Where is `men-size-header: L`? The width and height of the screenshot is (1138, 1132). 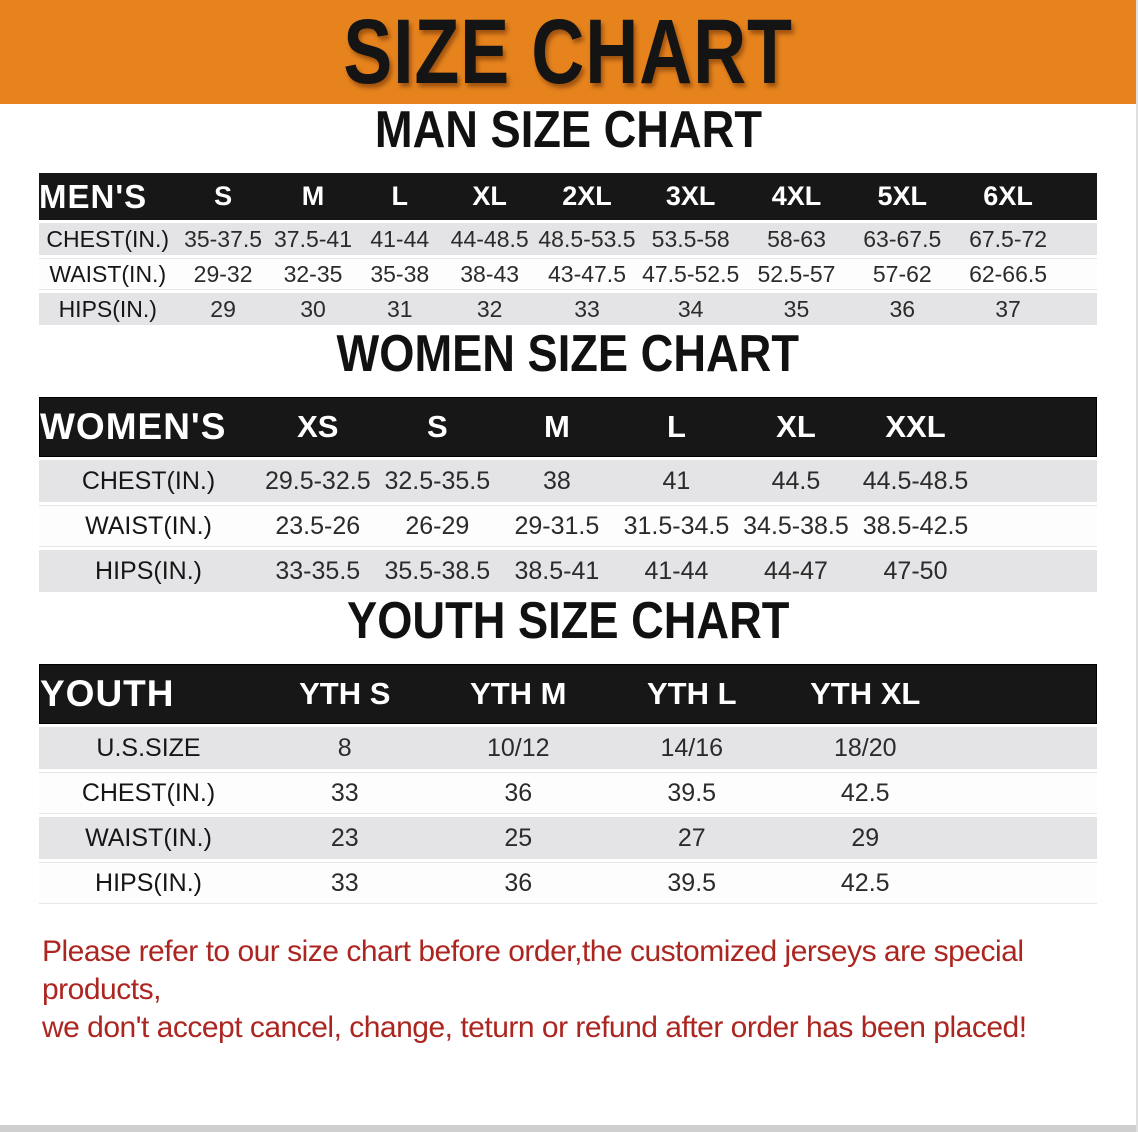
men-size-header: L is located at coordinates (400, 196).